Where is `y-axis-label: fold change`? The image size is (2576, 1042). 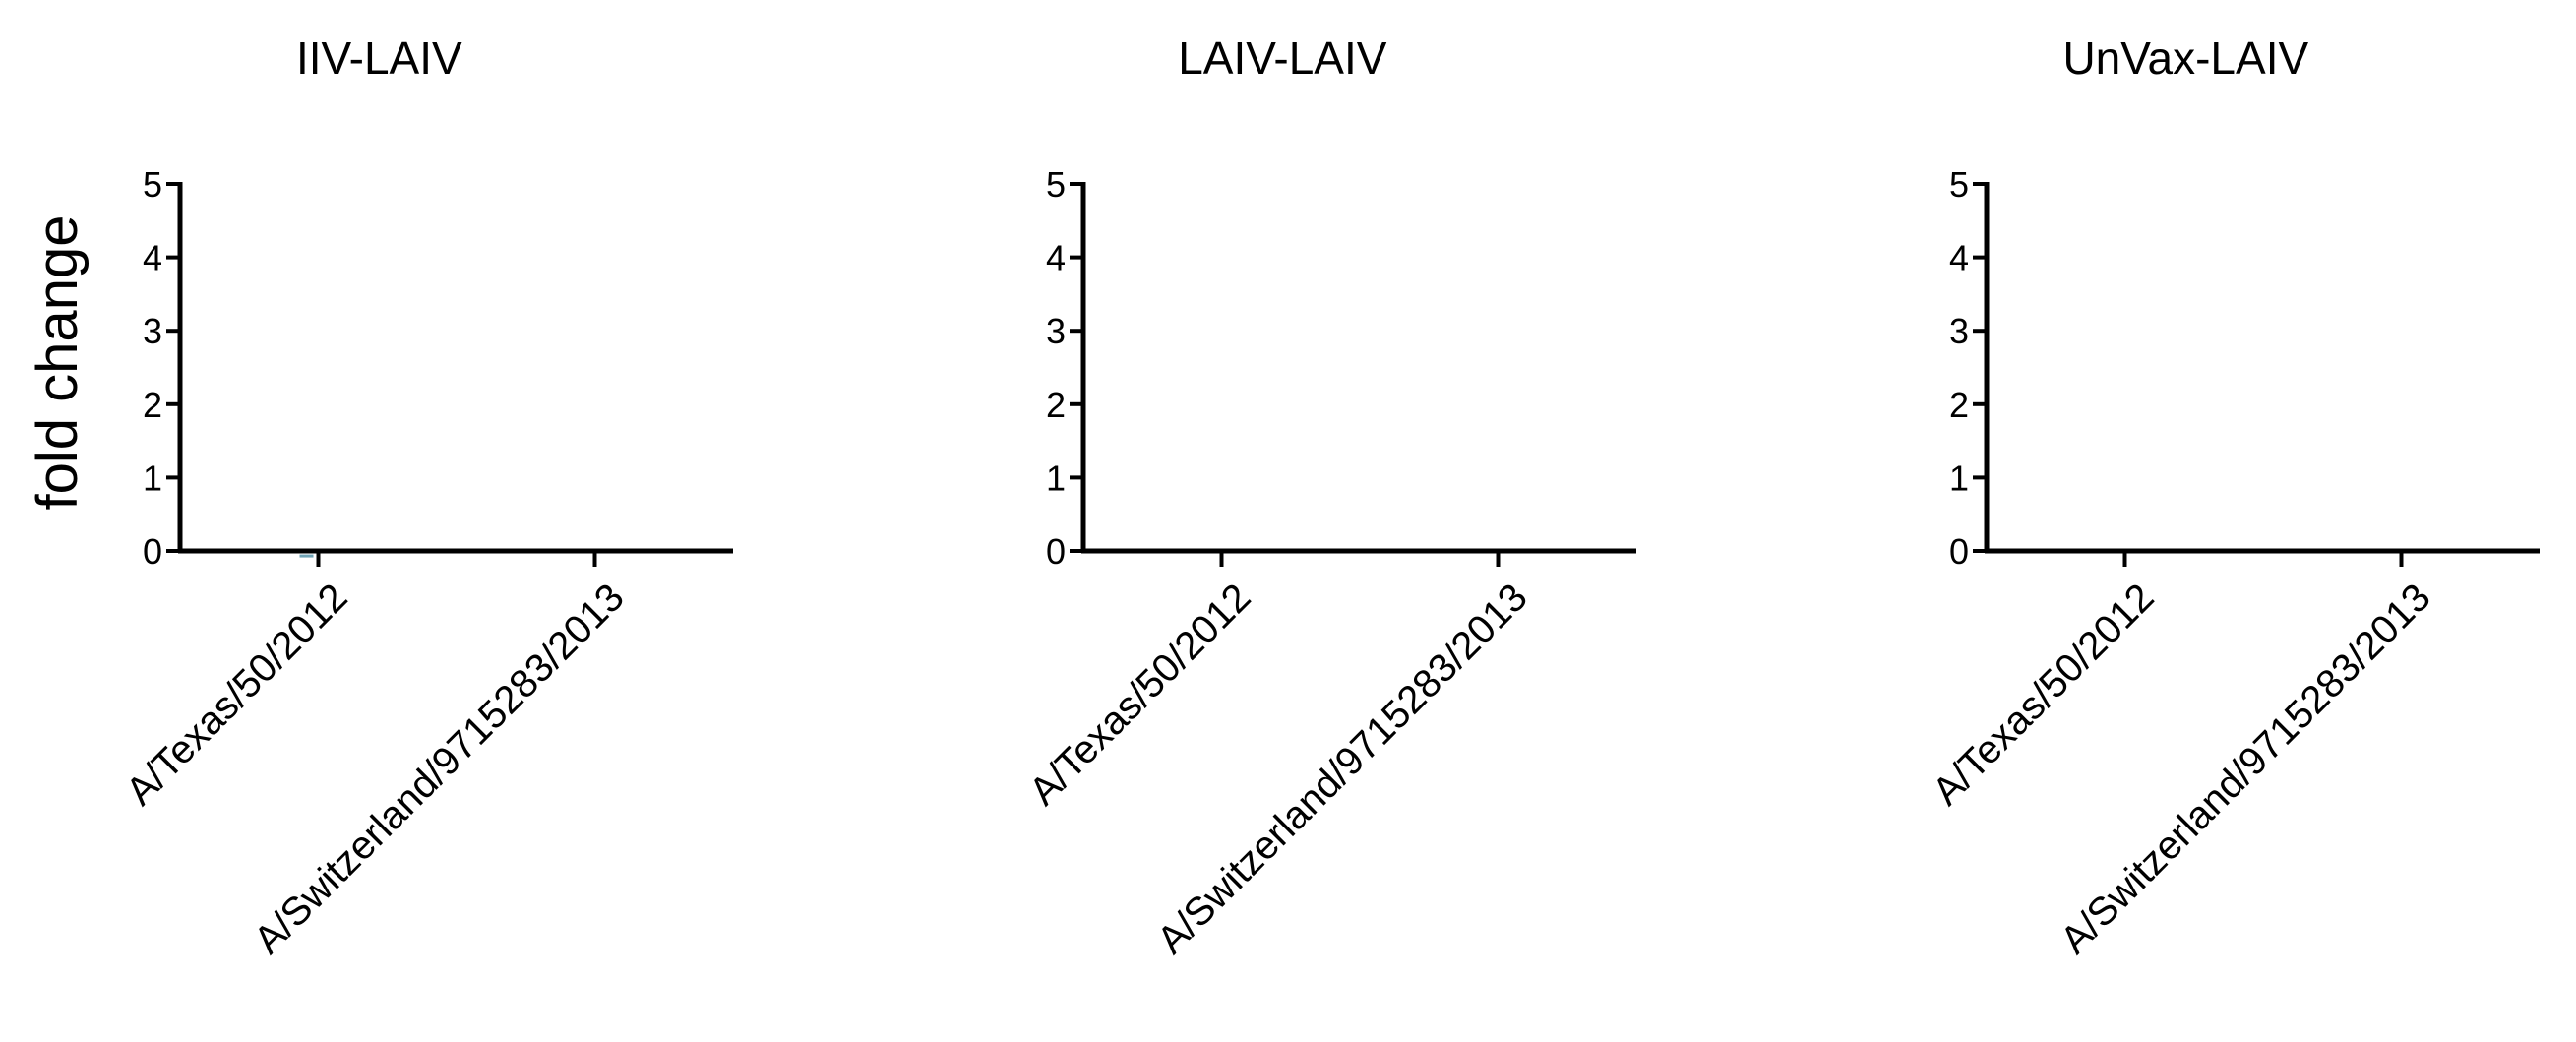
y-axis-label: fold change is located at coordinates (58, 363).